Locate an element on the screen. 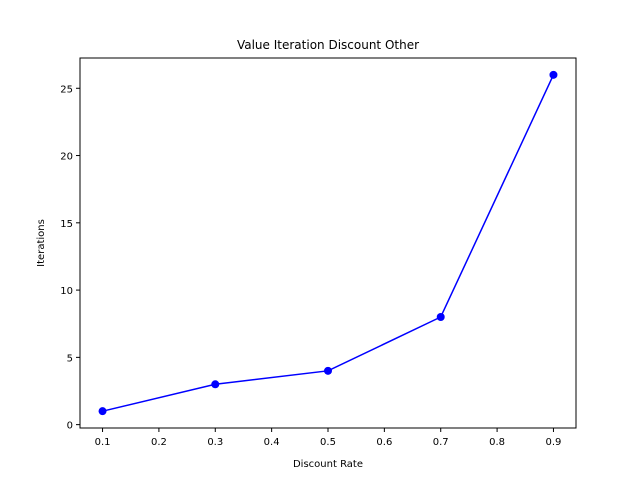  chart-title: Value Iteration Discount Other is located at coordinates (328, 45).